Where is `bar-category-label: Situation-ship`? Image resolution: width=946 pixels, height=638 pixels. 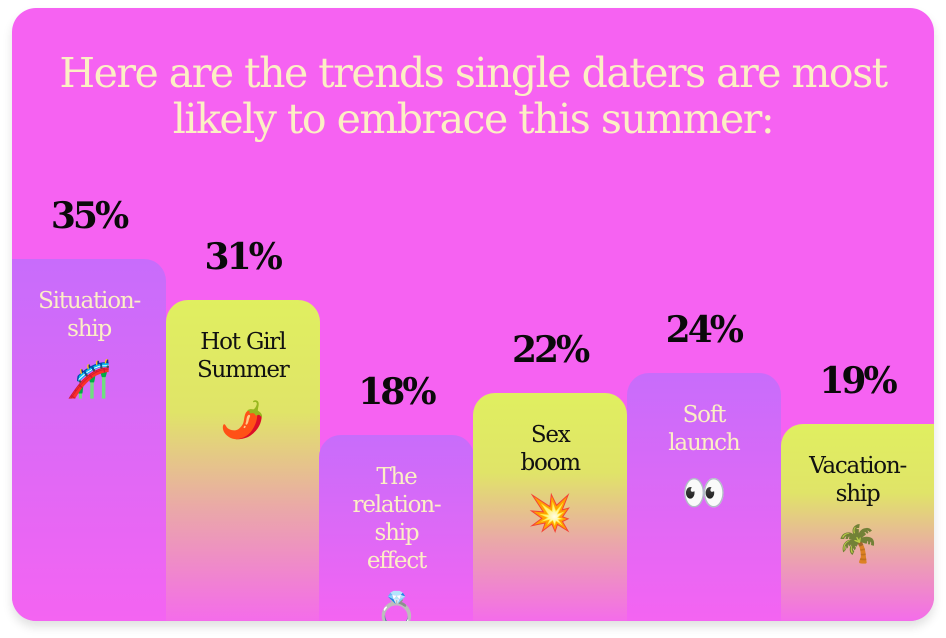
bar-category-label: Situation-ship is located at coordinates (89, 314).